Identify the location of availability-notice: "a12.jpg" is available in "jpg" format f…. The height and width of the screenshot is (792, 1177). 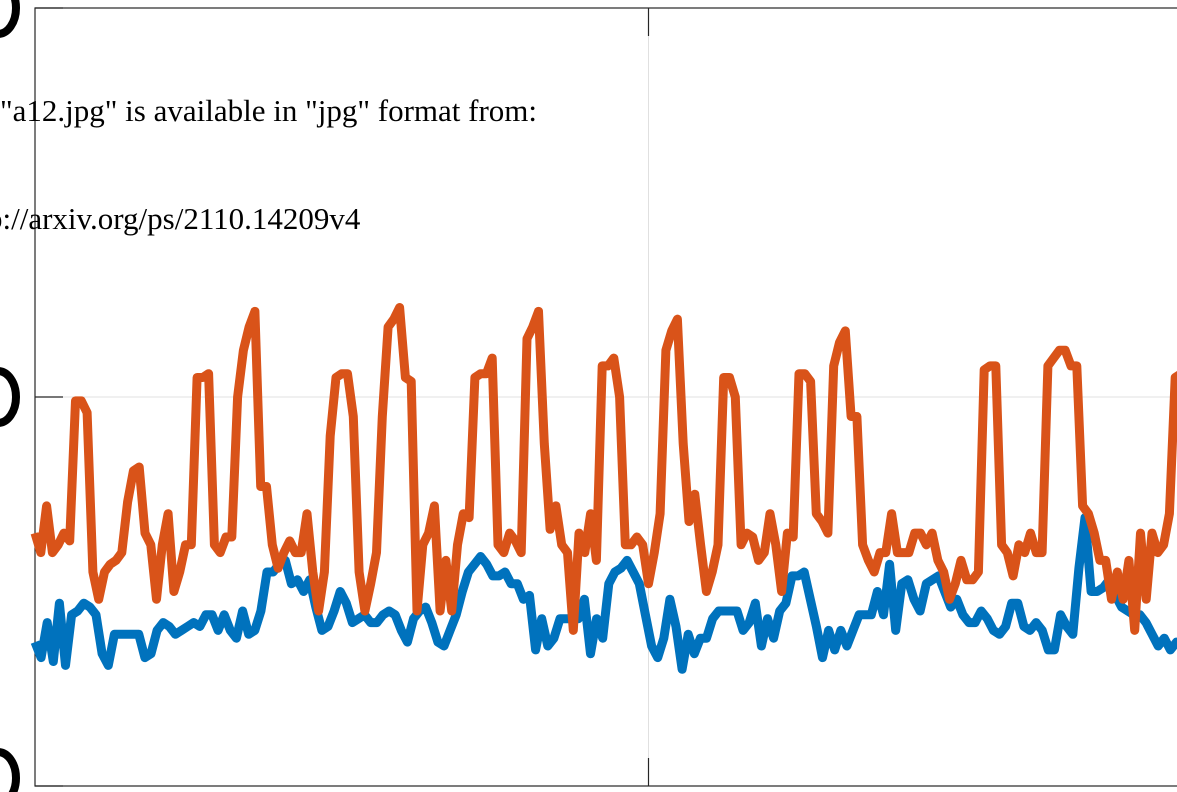
(269, 110).